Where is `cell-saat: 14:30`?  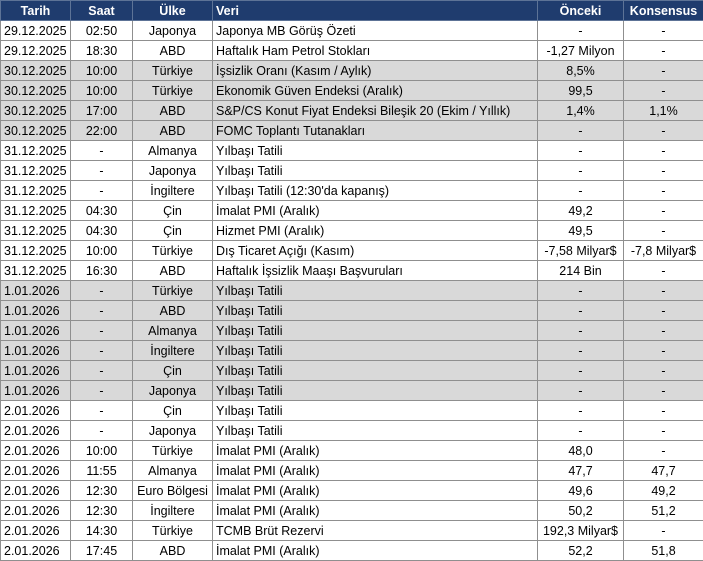
cell-saat: 14:30 is located at coordinates (101, 530).